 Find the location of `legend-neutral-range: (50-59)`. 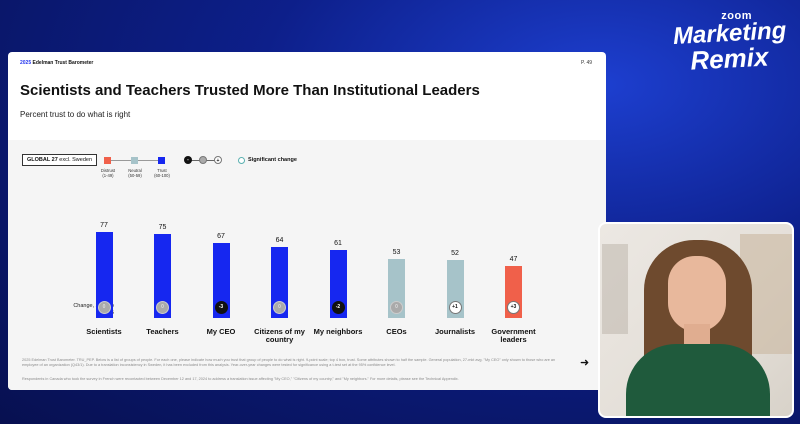

legend-neutral-range: (50-59) is located at coordinates (135, 175).